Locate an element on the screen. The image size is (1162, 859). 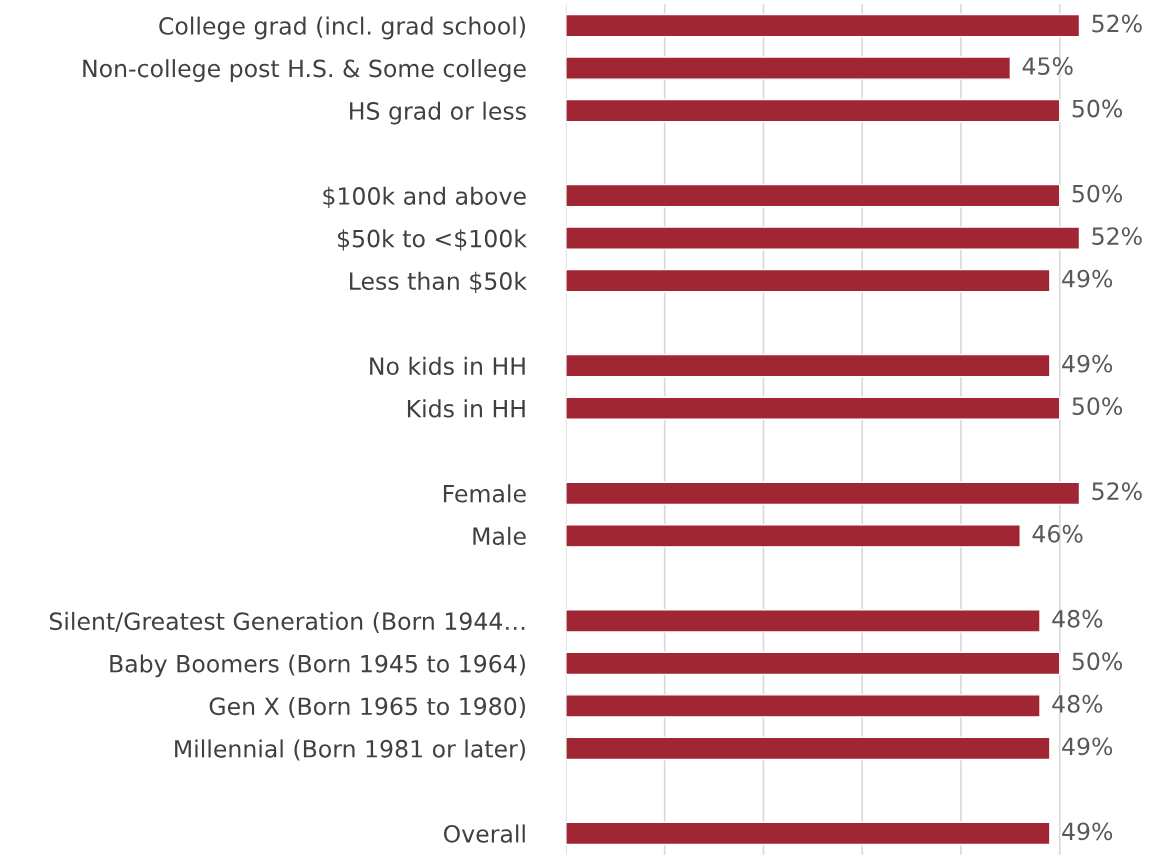
y-tick-label: College grad (incl. grad school) is located at coordinates (342, 28).